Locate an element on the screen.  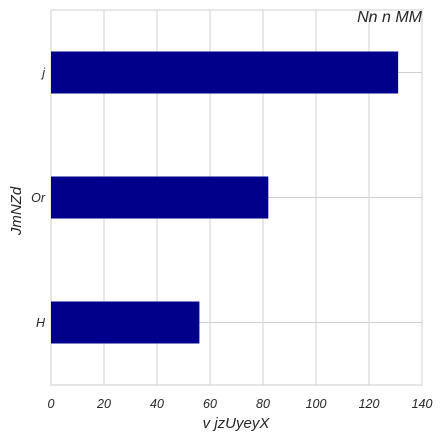
bar-j is located at coordinates (225, 72).